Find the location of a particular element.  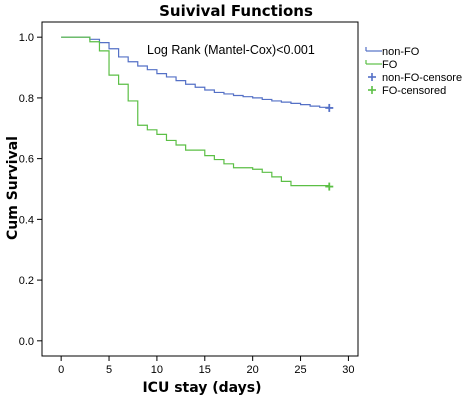

legend-item: non-FO-censore is located at coordinates (415, 78).